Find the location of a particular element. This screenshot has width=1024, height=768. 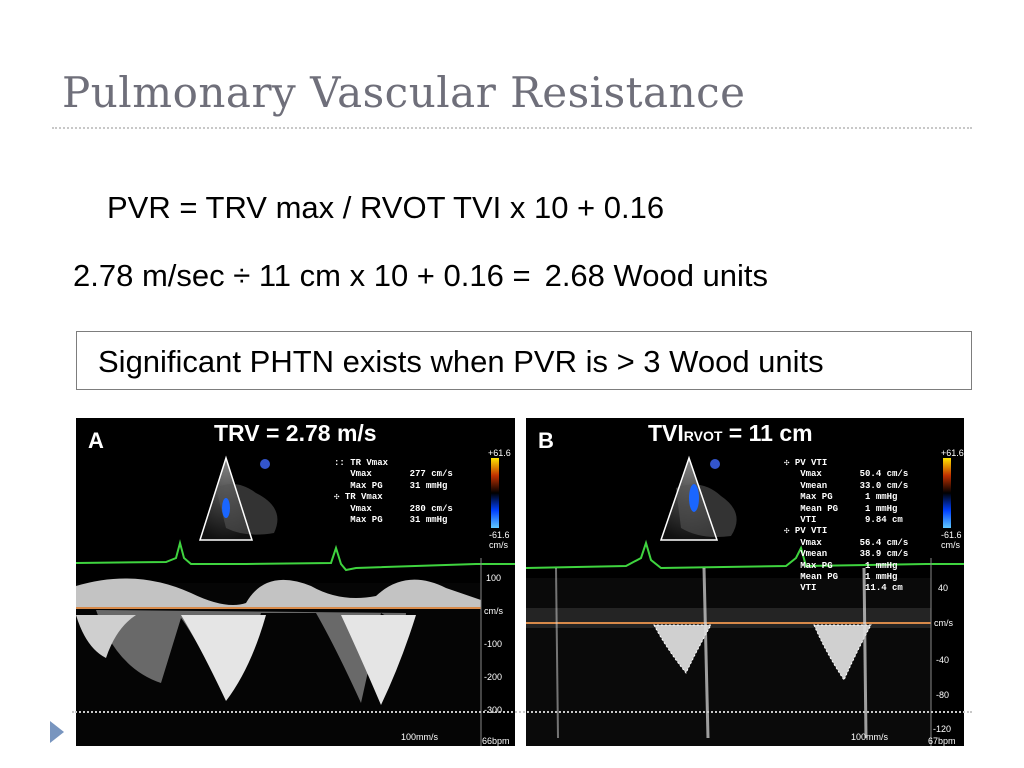

probe-marker-a is located at coordinates (265, 464).